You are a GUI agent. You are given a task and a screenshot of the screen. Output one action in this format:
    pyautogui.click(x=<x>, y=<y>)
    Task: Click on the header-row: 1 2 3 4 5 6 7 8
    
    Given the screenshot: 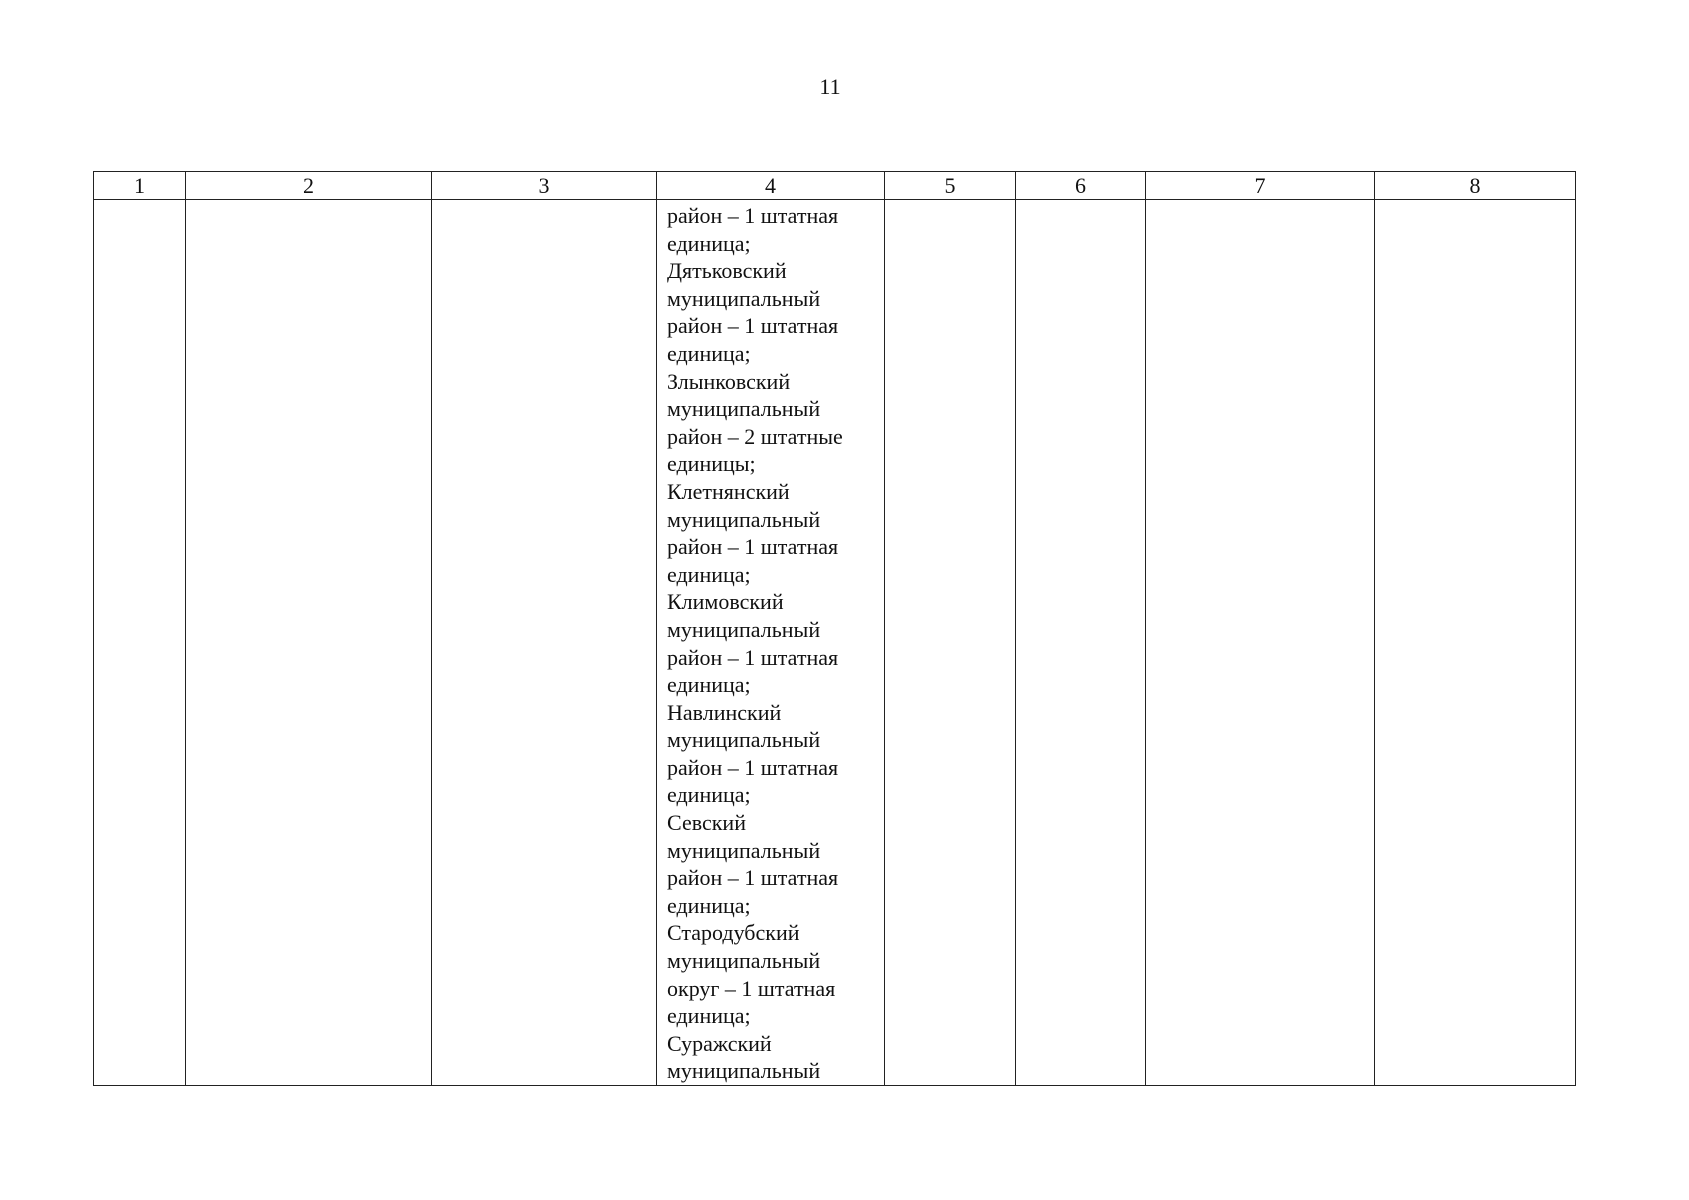 What is the action you would take?
    pyautogui.click(x=834, y=185)
    